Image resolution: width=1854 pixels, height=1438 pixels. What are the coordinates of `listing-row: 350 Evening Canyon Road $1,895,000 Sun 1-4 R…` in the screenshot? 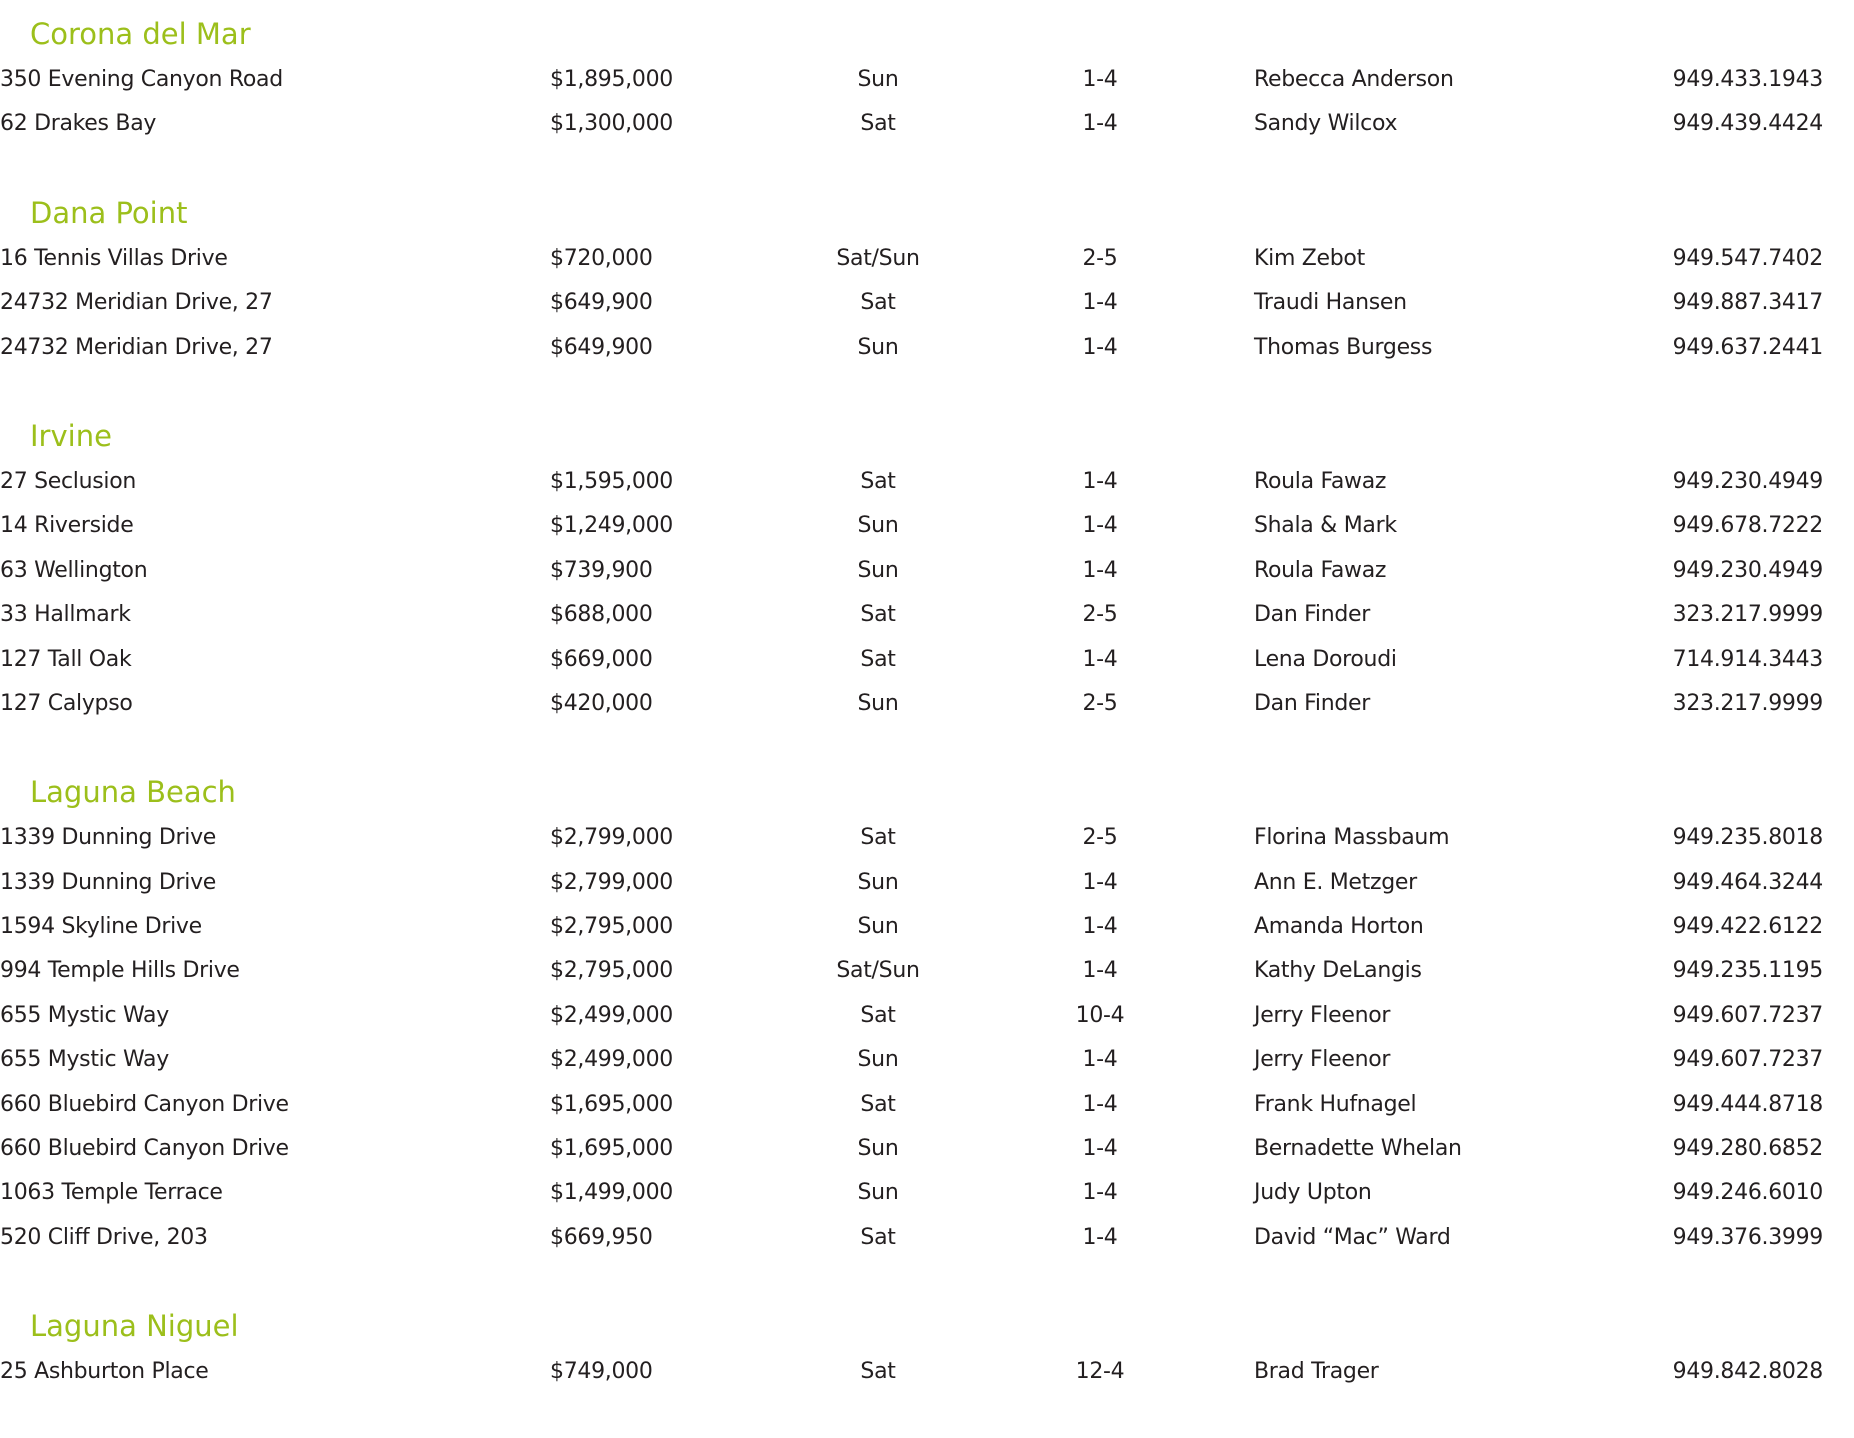 It's located at (927, 80).